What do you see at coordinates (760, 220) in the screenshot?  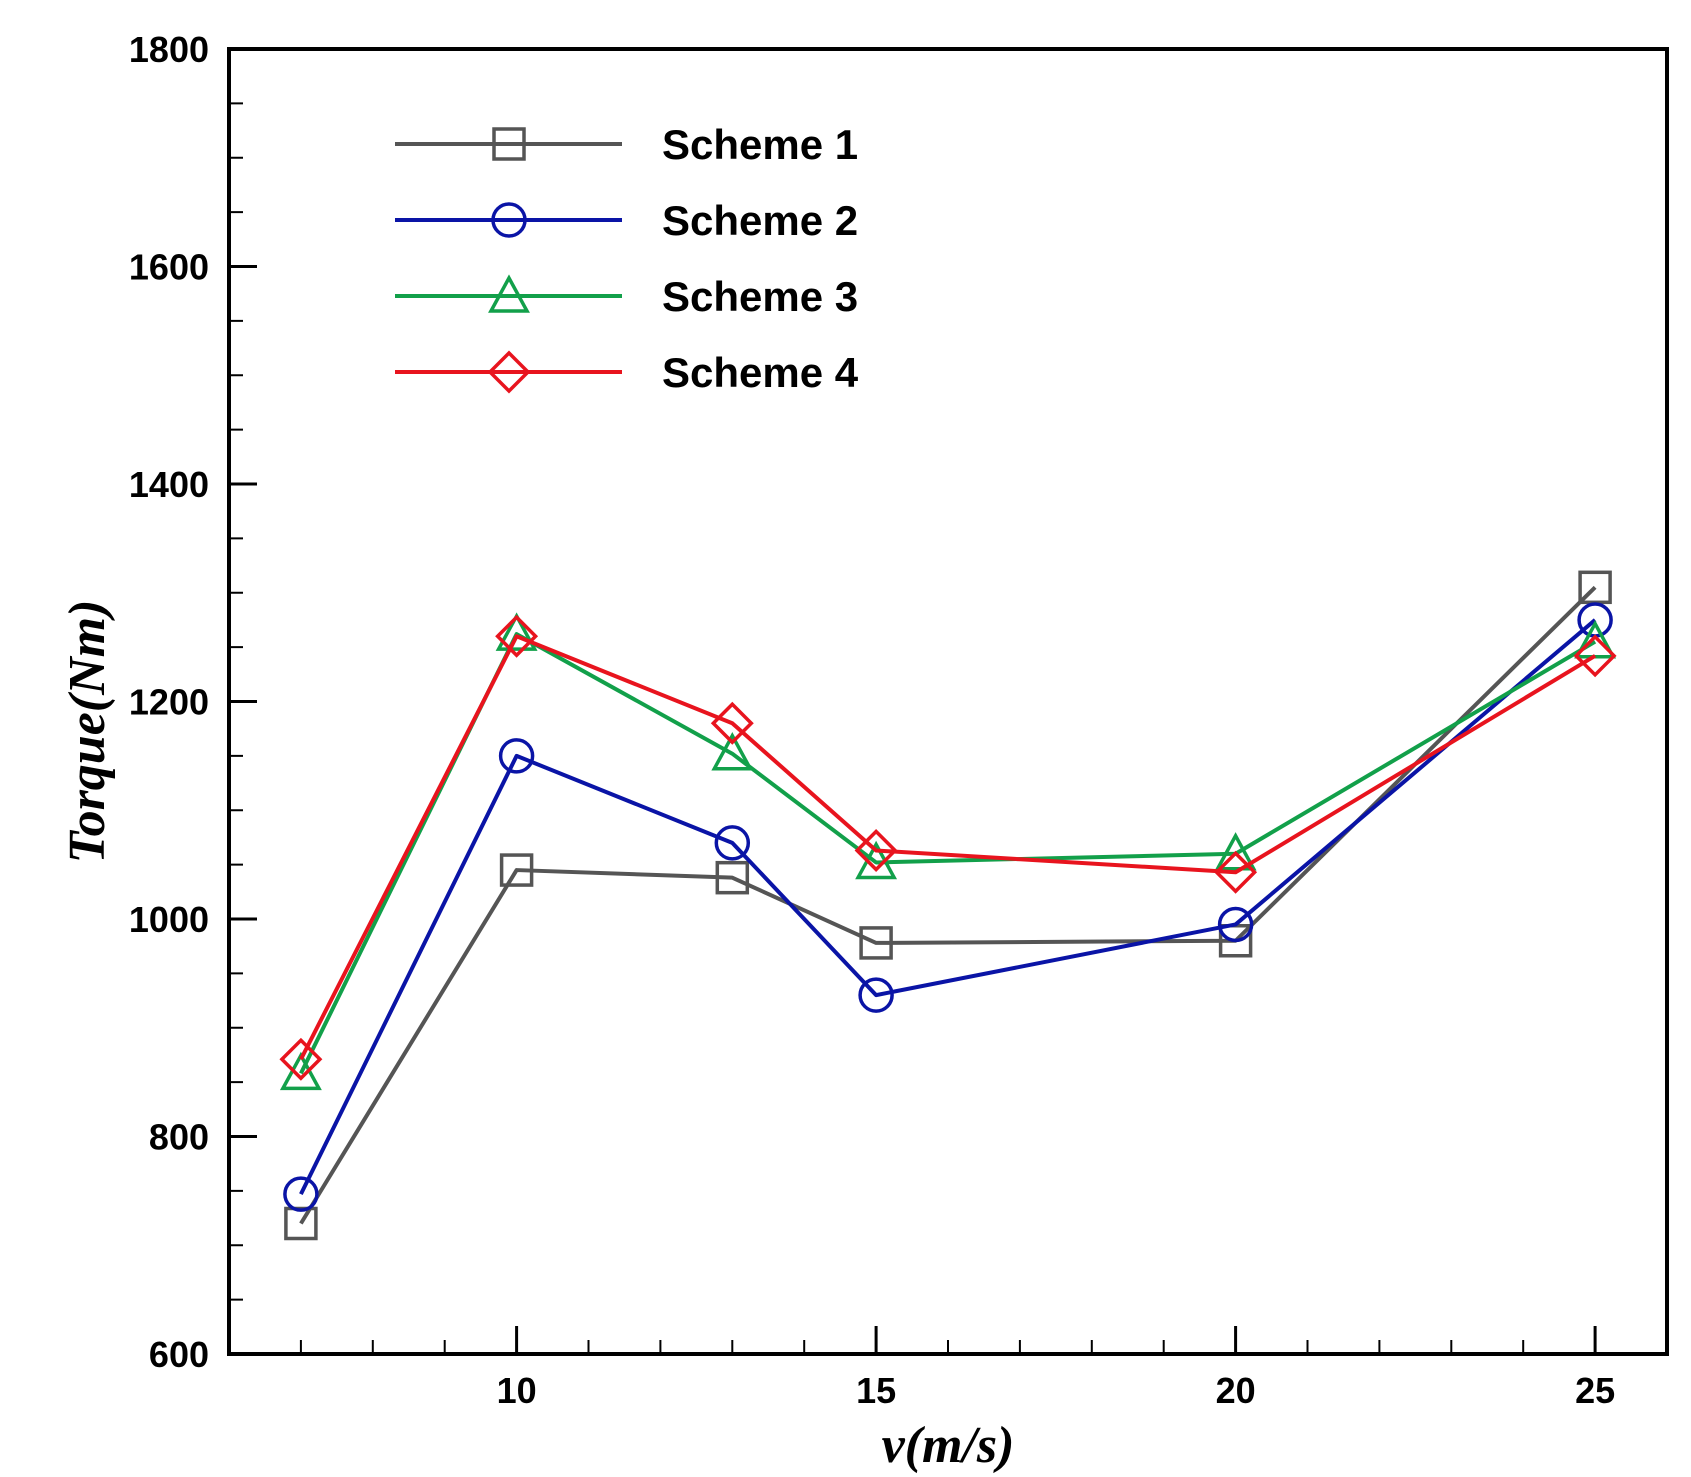 I see `legend-label: Scheme 2` at bounding box center [760, 220].